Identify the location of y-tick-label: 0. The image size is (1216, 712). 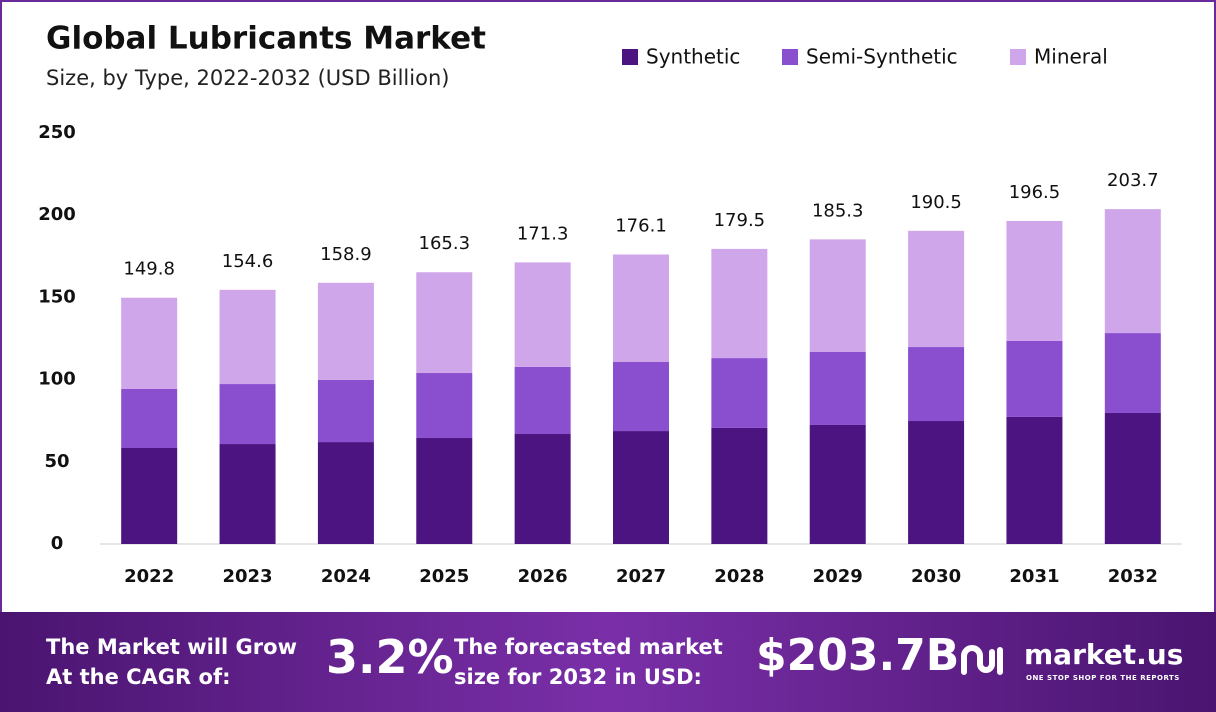
(57, 543).